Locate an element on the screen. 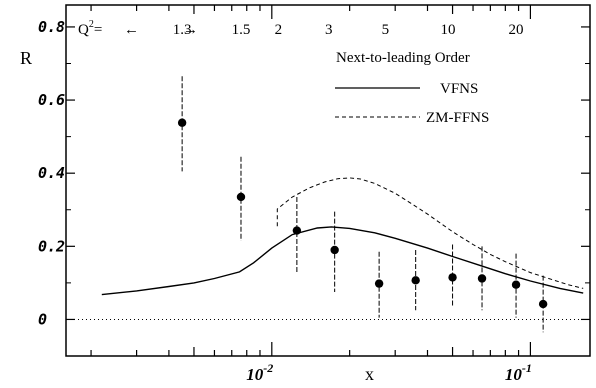 The width and height of the screenshot is (596, 388). y-tick-label: 0.4 is located at coordinates (51, 173).